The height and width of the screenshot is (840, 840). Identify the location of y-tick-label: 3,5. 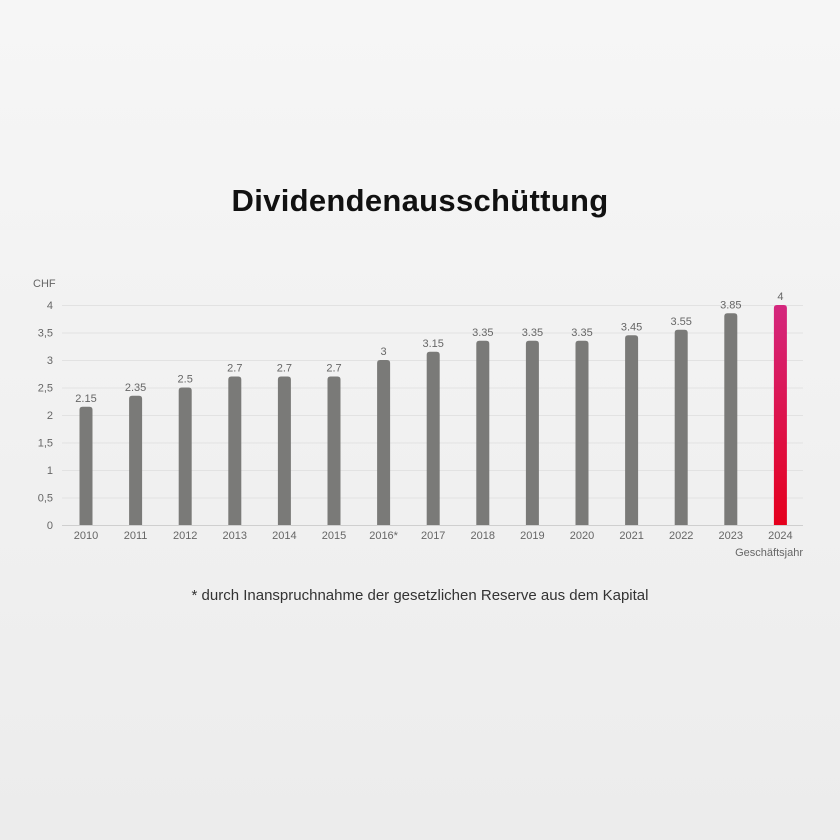
(45, 334).